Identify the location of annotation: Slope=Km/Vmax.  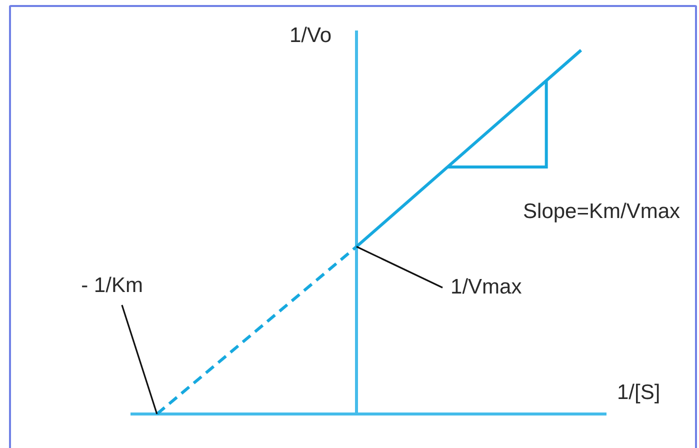
(602, 211).